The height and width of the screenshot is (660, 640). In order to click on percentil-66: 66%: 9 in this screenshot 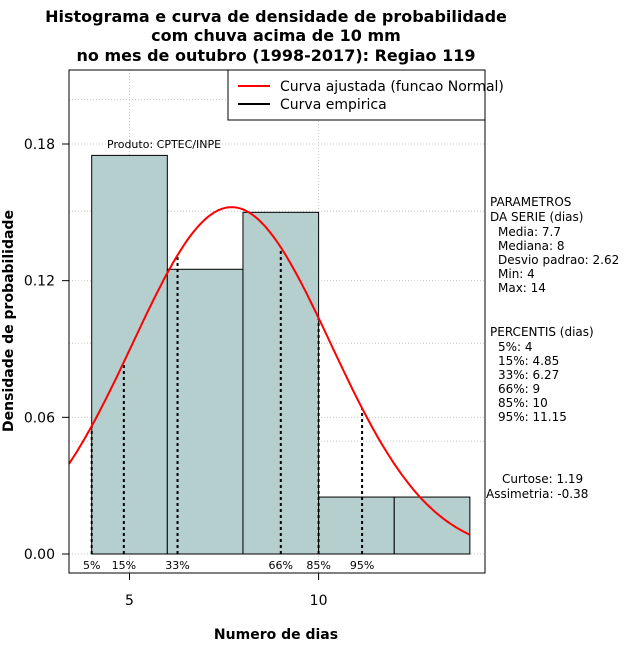, I will do `click(519, 389)`.